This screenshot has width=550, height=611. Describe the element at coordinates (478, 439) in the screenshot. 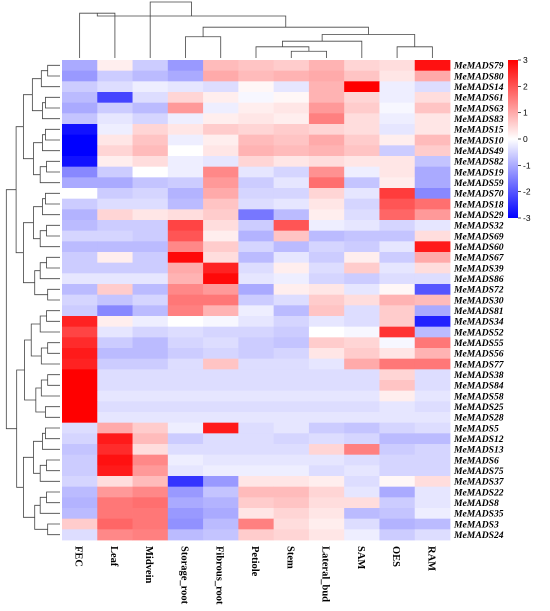

I see `row-label: MeMADS12` at that location.